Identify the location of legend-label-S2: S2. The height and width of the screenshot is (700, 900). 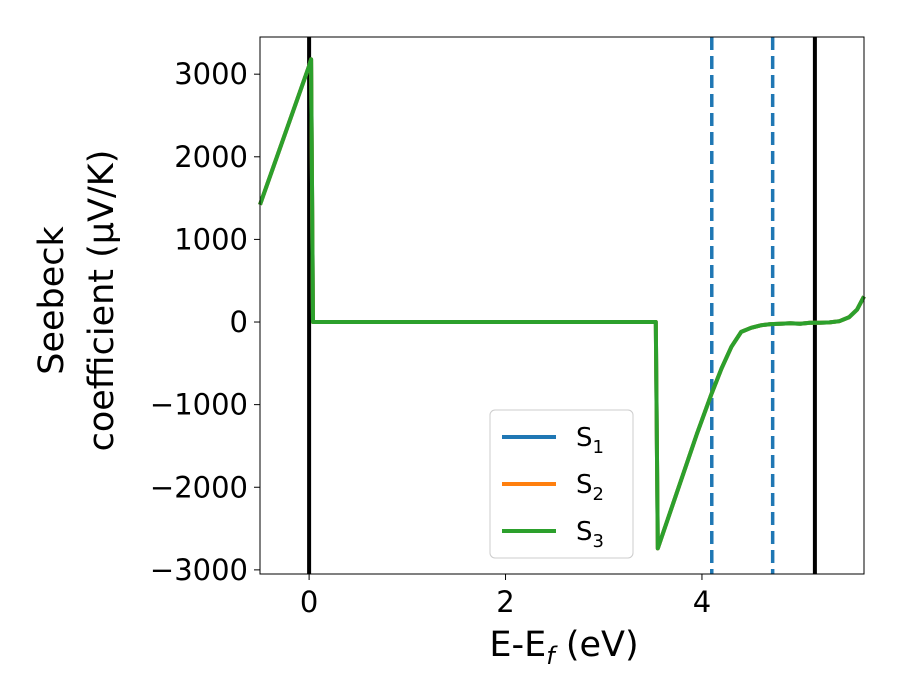
(590, 487).